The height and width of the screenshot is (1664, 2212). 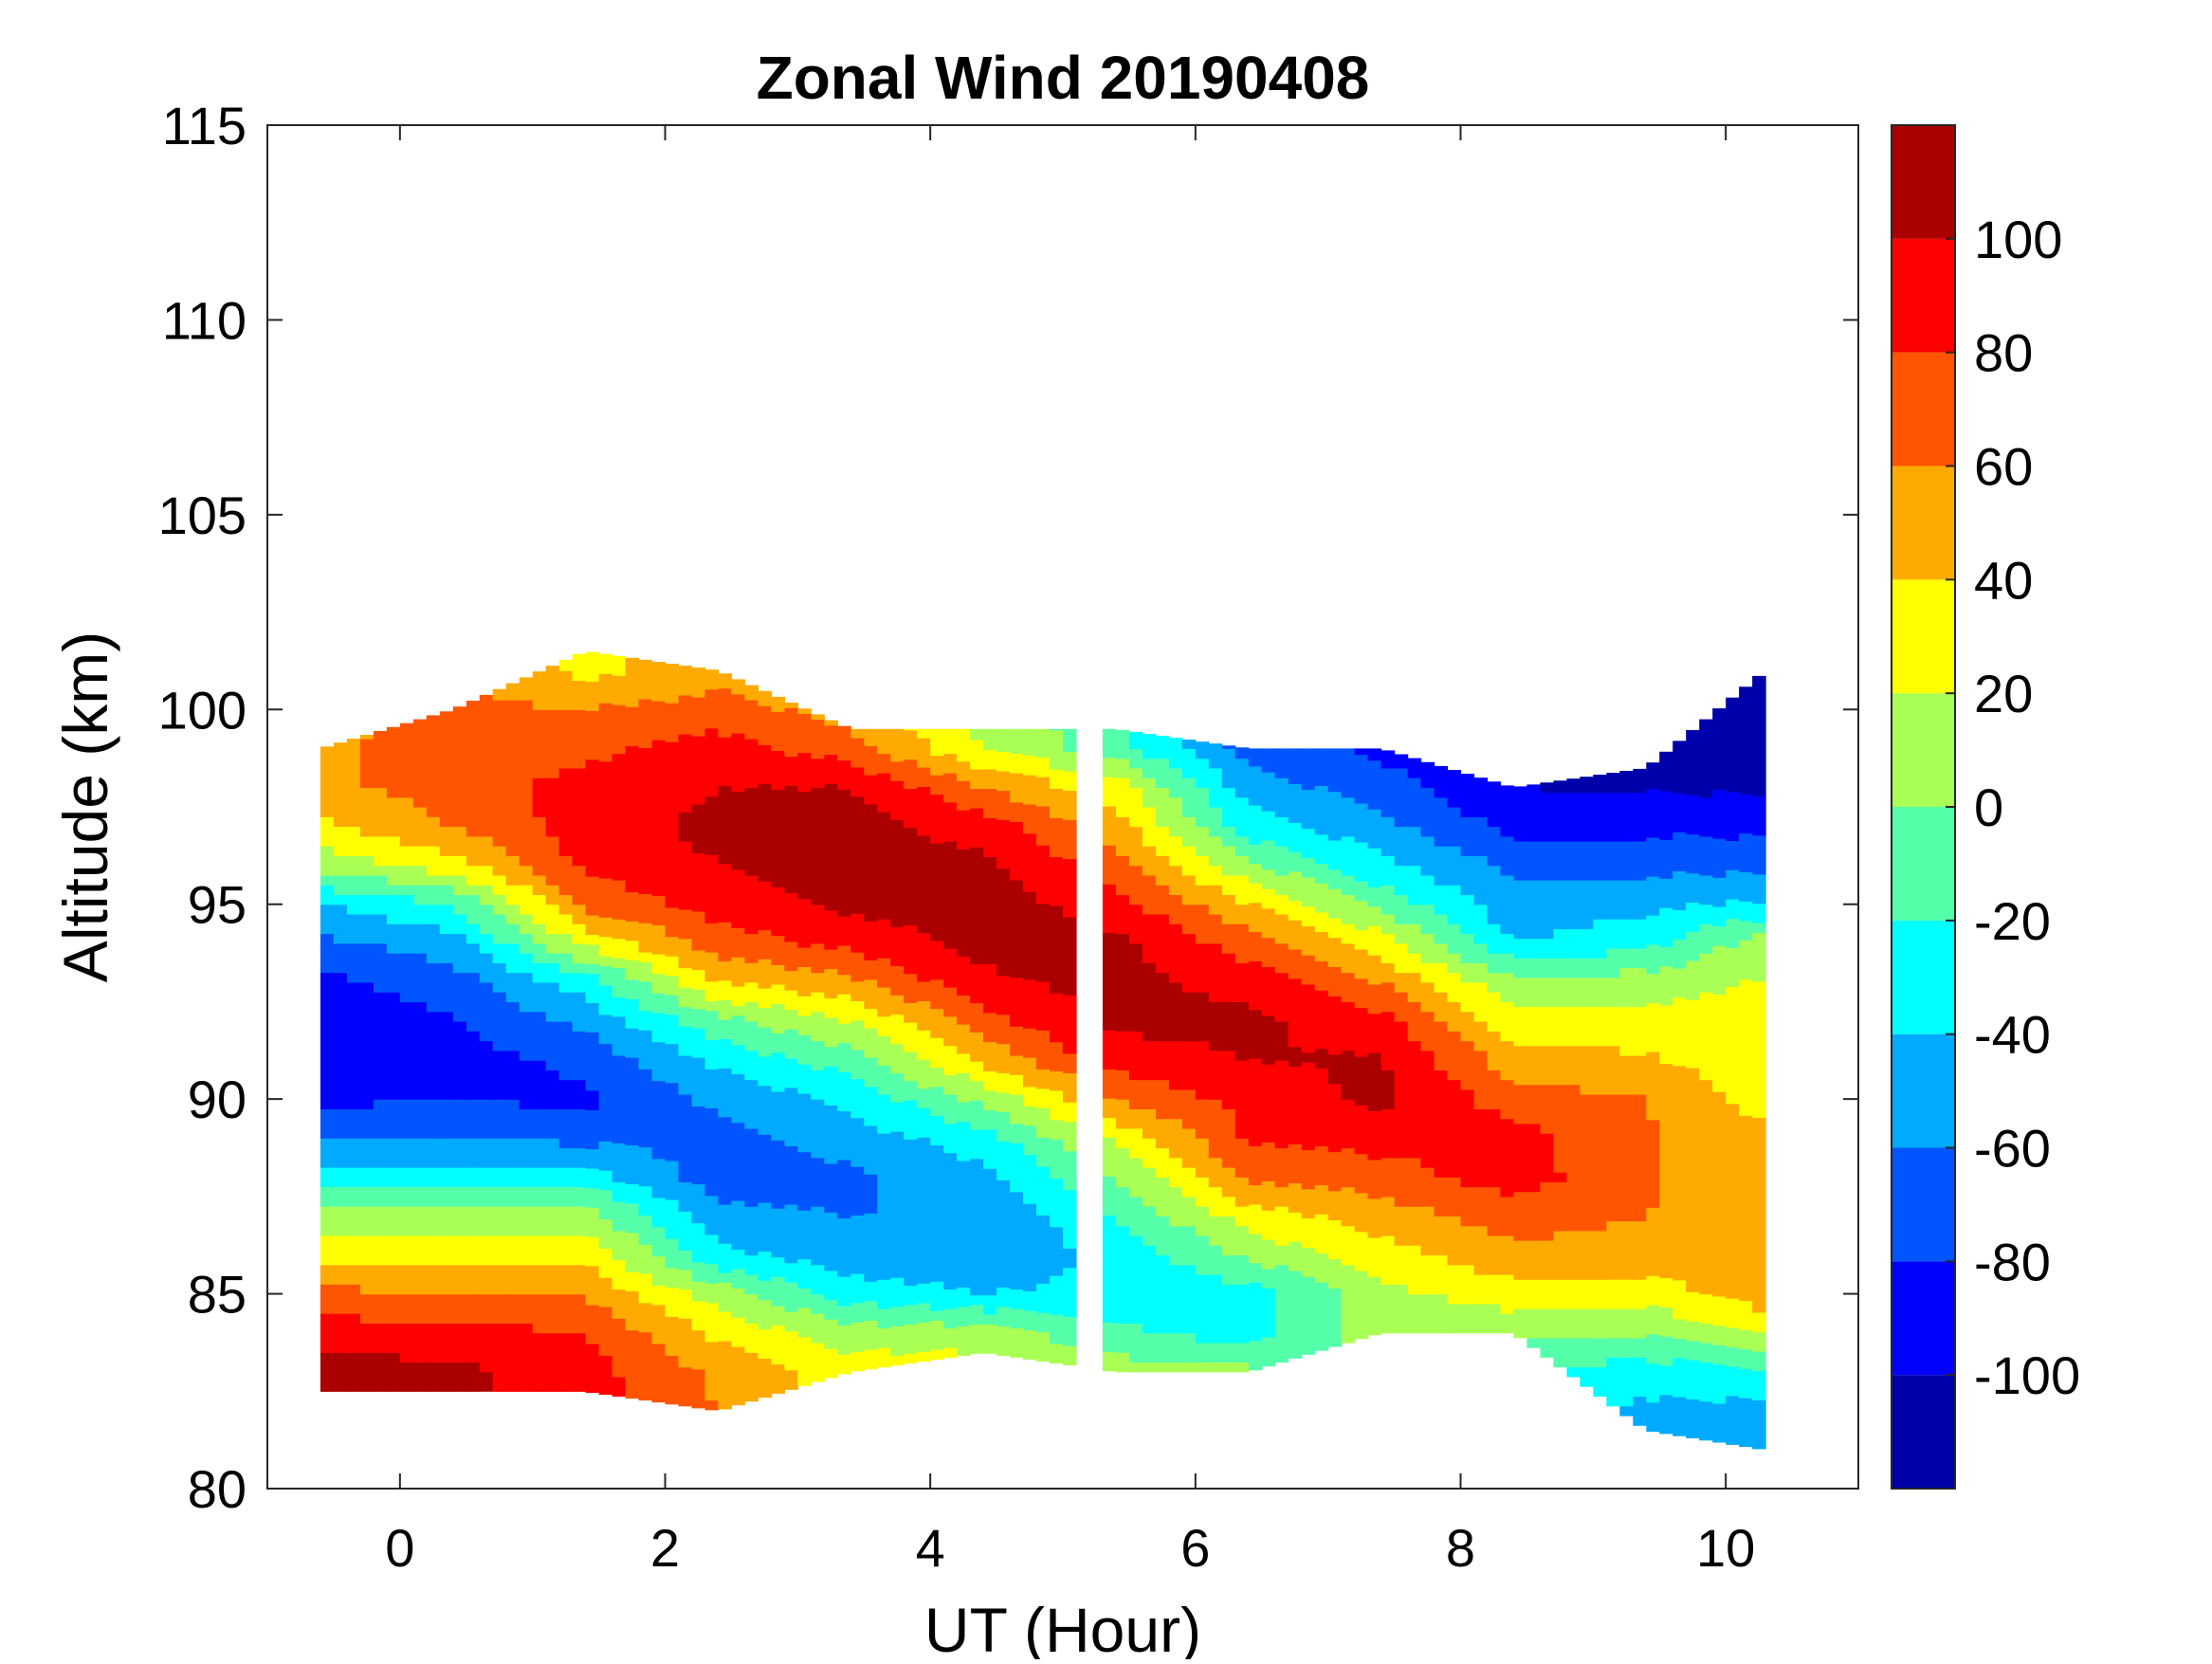 I want to click on colorbar-band, so click(x=1923, y=409).